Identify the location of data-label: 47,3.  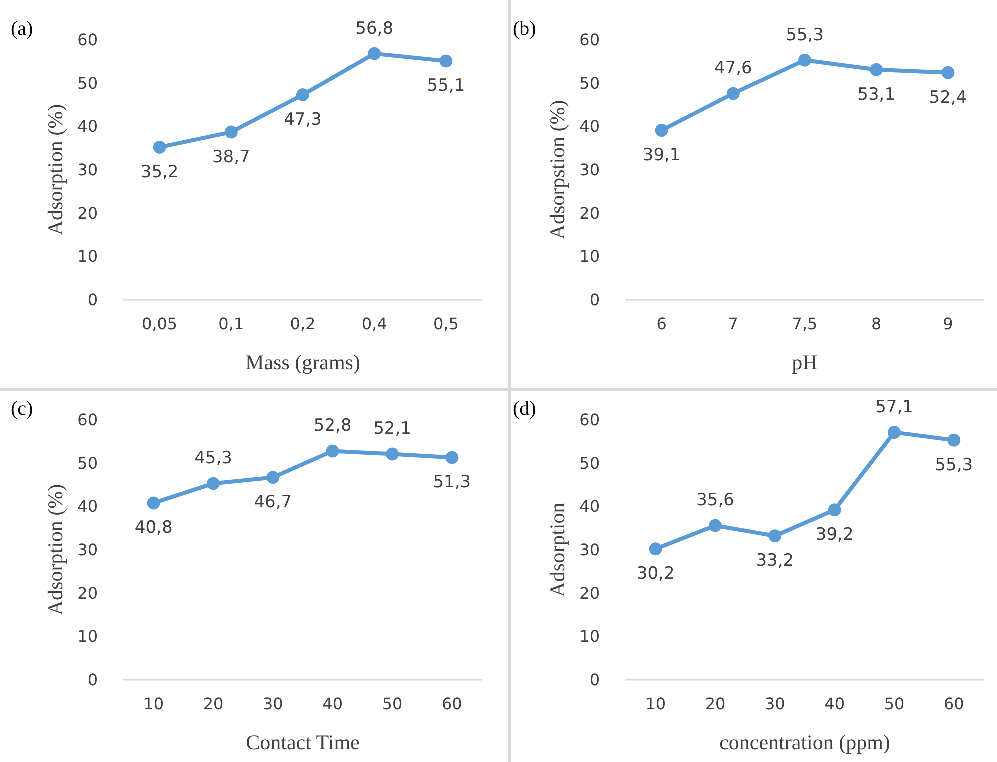
(303, 120).